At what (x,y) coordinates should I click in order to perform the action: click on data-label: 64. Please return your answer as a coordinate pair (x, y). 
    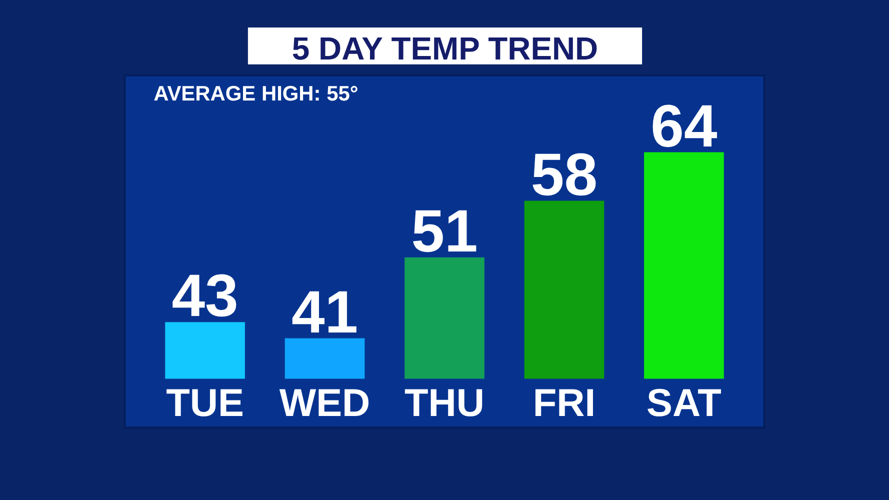
    Looking at the image, I should click on (684, 126).